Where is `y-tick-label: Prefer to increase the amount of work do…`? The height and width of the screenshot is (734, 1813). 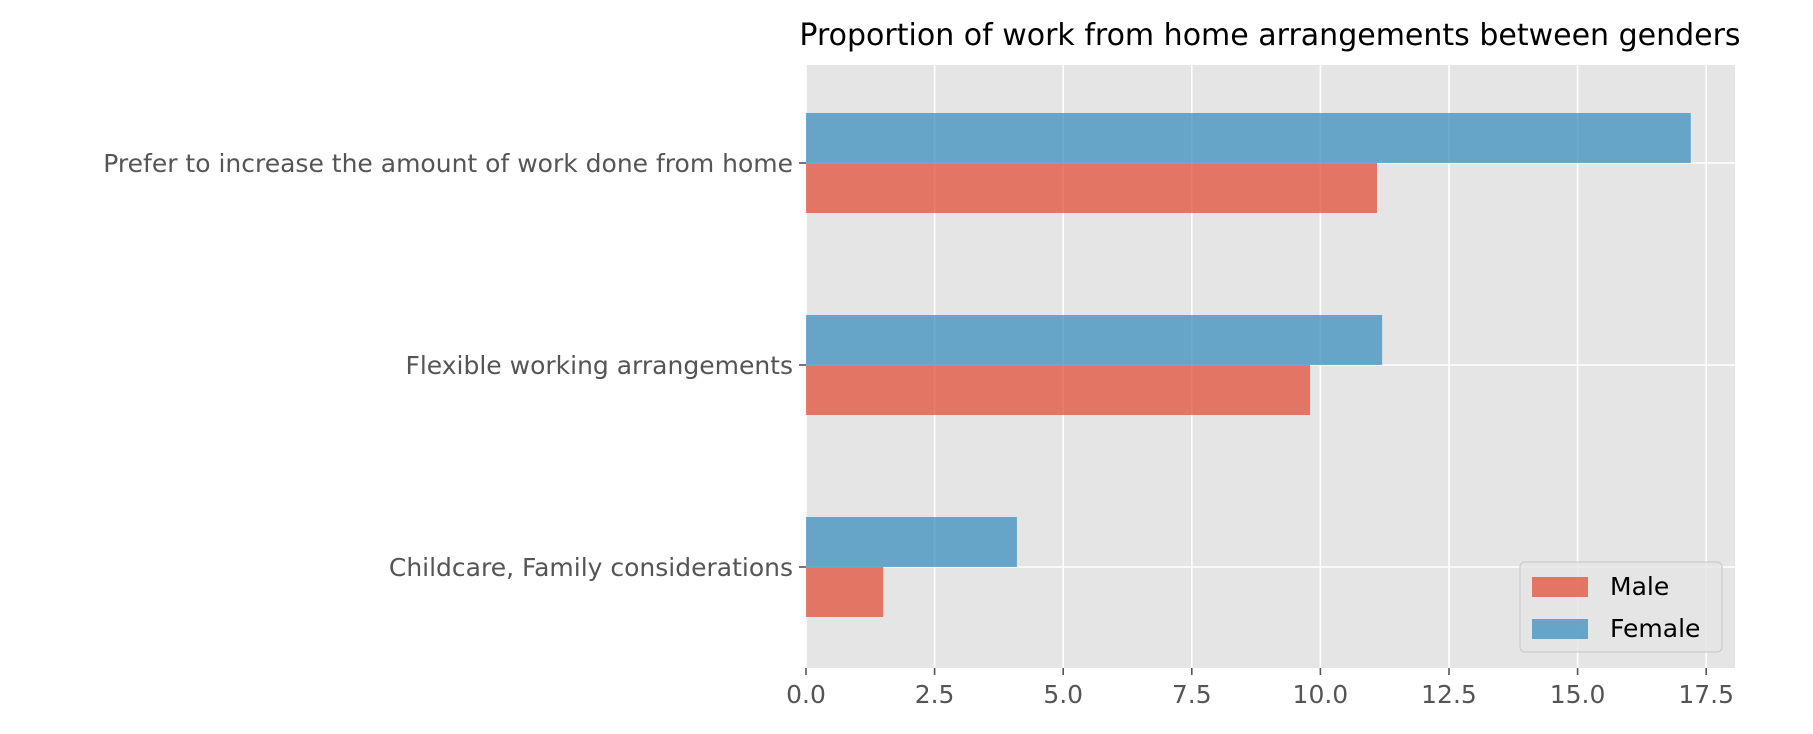
y-tick-label: Prefer to increase the amount of work do… is located at coordinates (448, 163).